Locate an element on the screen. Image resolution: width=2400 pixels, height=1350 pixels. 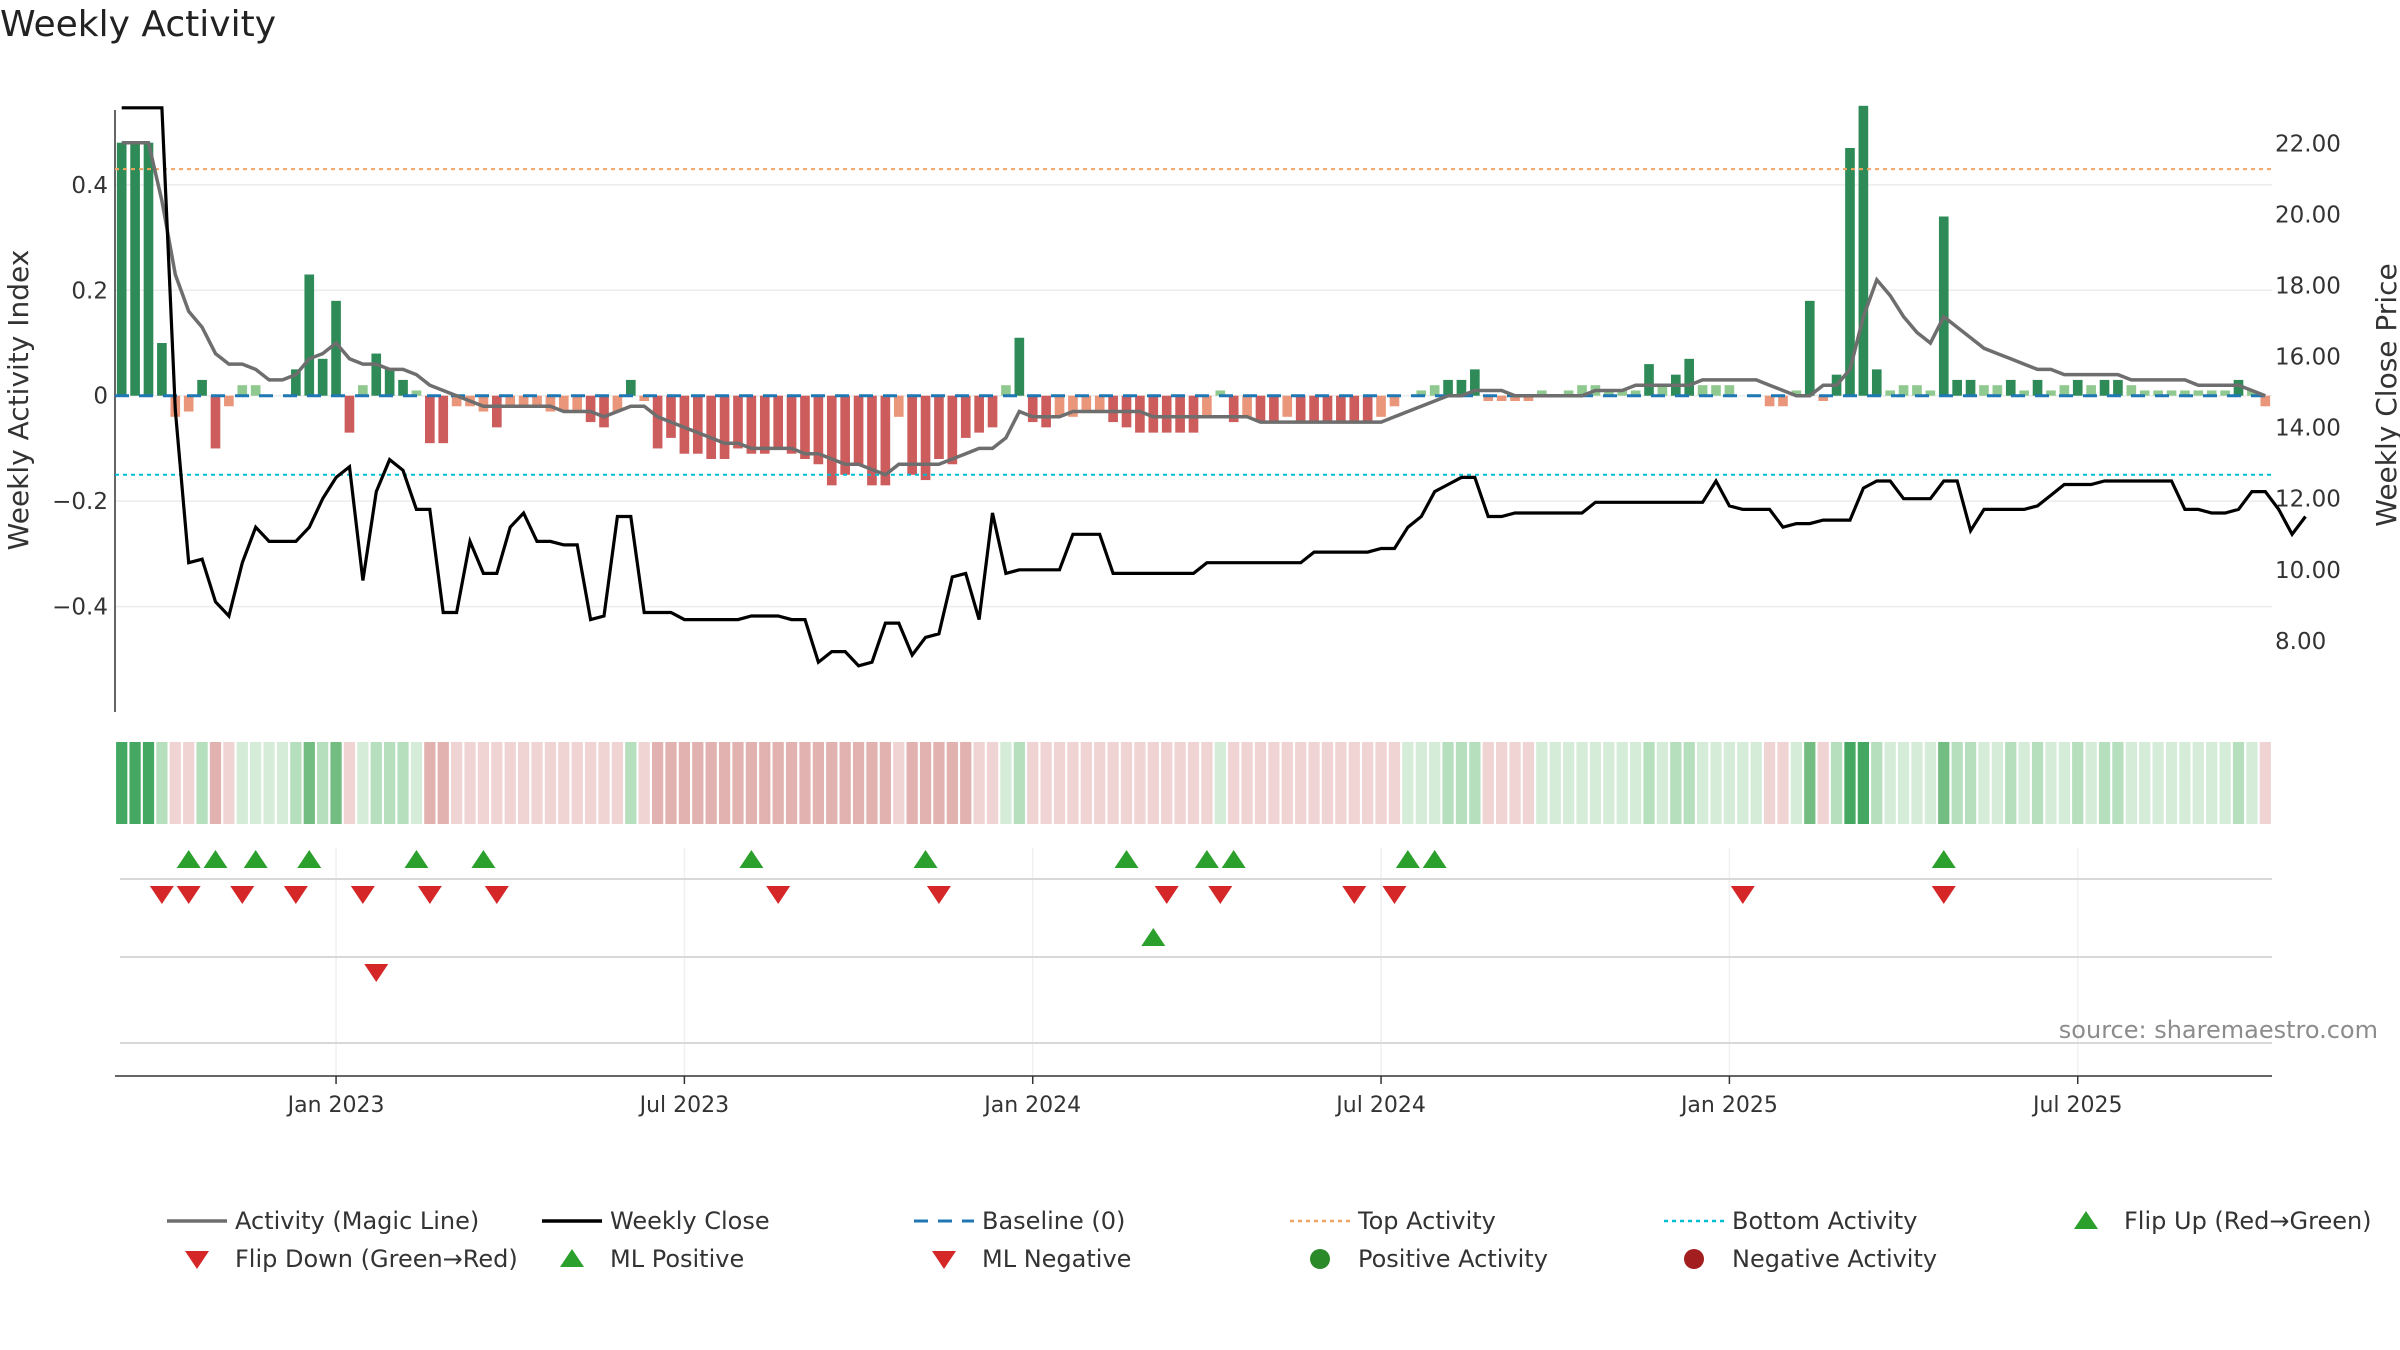
legend-item-flip-up: Flip Up (Red→Green) is located at coordinates (2213, 1221).